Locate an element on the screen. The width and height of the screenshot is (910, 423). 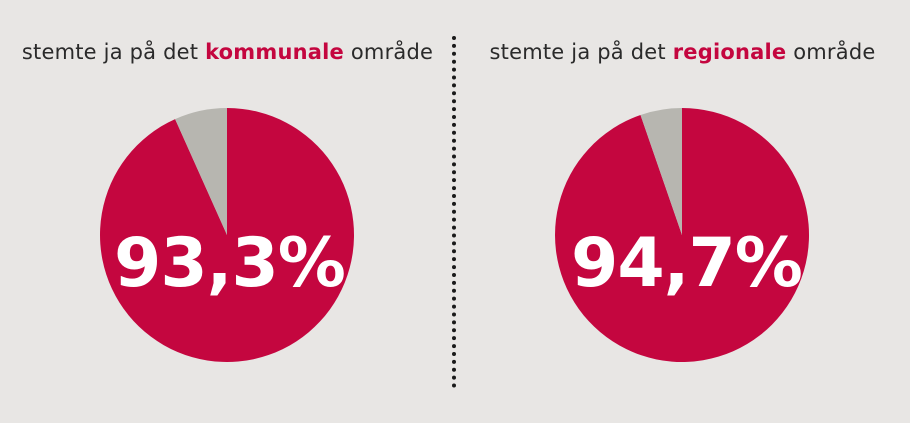
title-highlight: kommunale is located at coordinates (274, 52).